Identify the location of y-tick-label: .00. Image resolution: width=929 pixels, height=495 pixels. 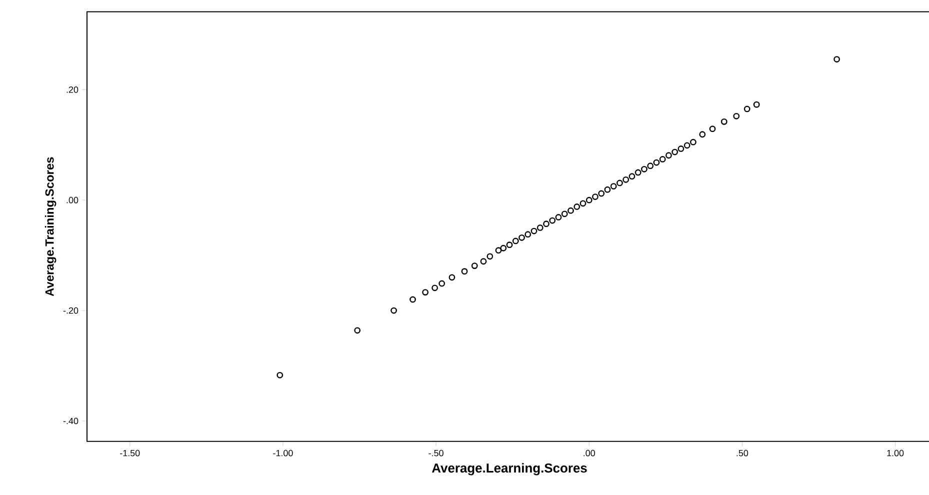
(72, 200).